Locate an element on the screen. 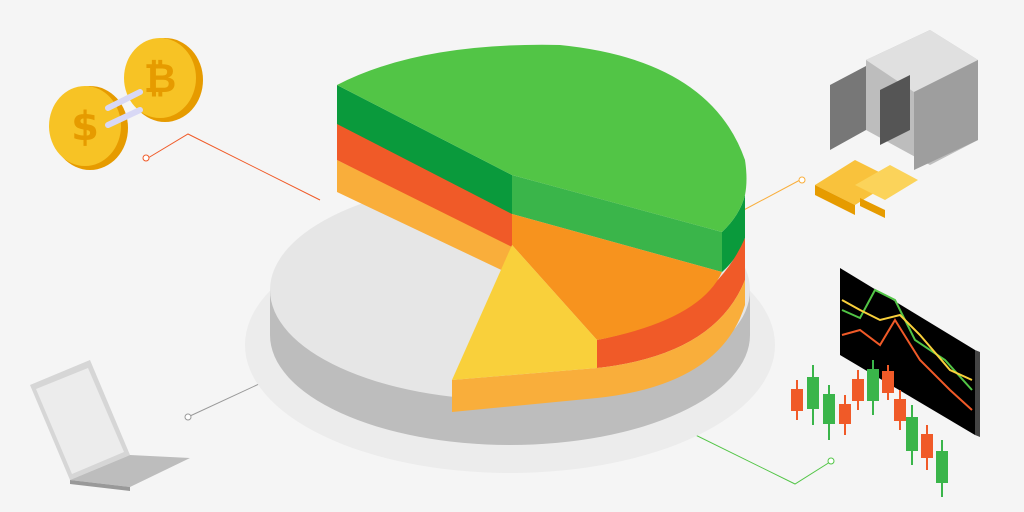 This screenshot has width=1024, height=512. crypto-exchange-coins-icon: ₿ $ is located at coordinates (126, 104).